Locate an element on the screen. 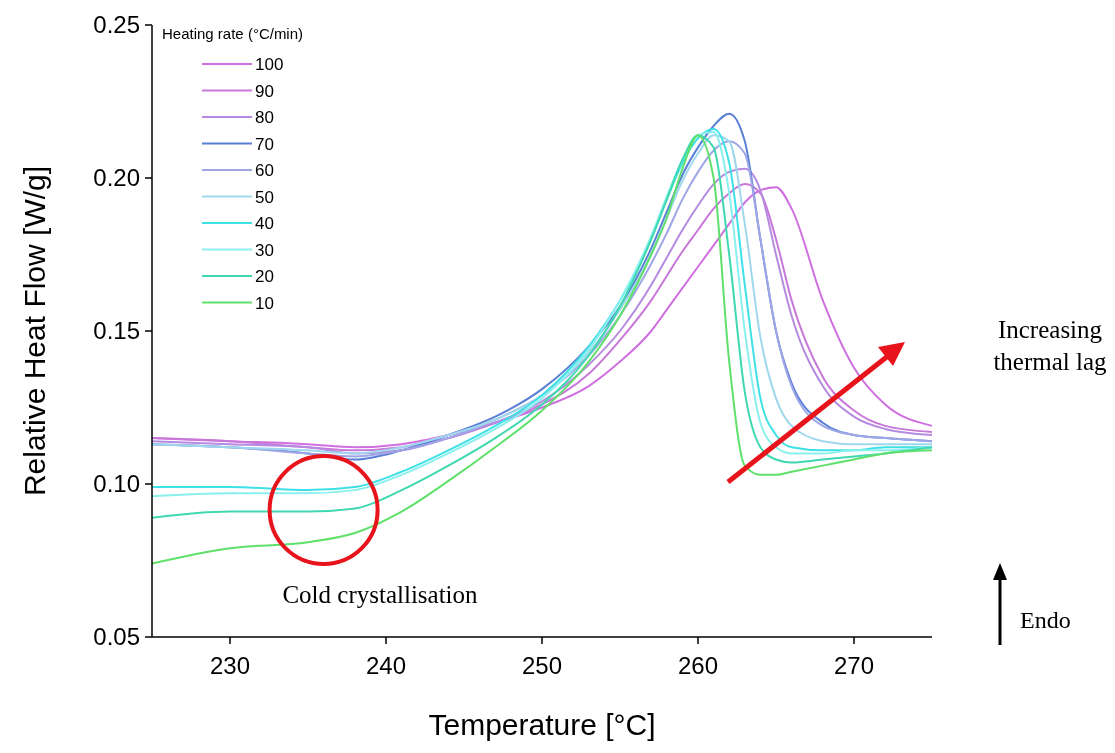  x-tick-label: 240 is located at coordinates (386, 665).